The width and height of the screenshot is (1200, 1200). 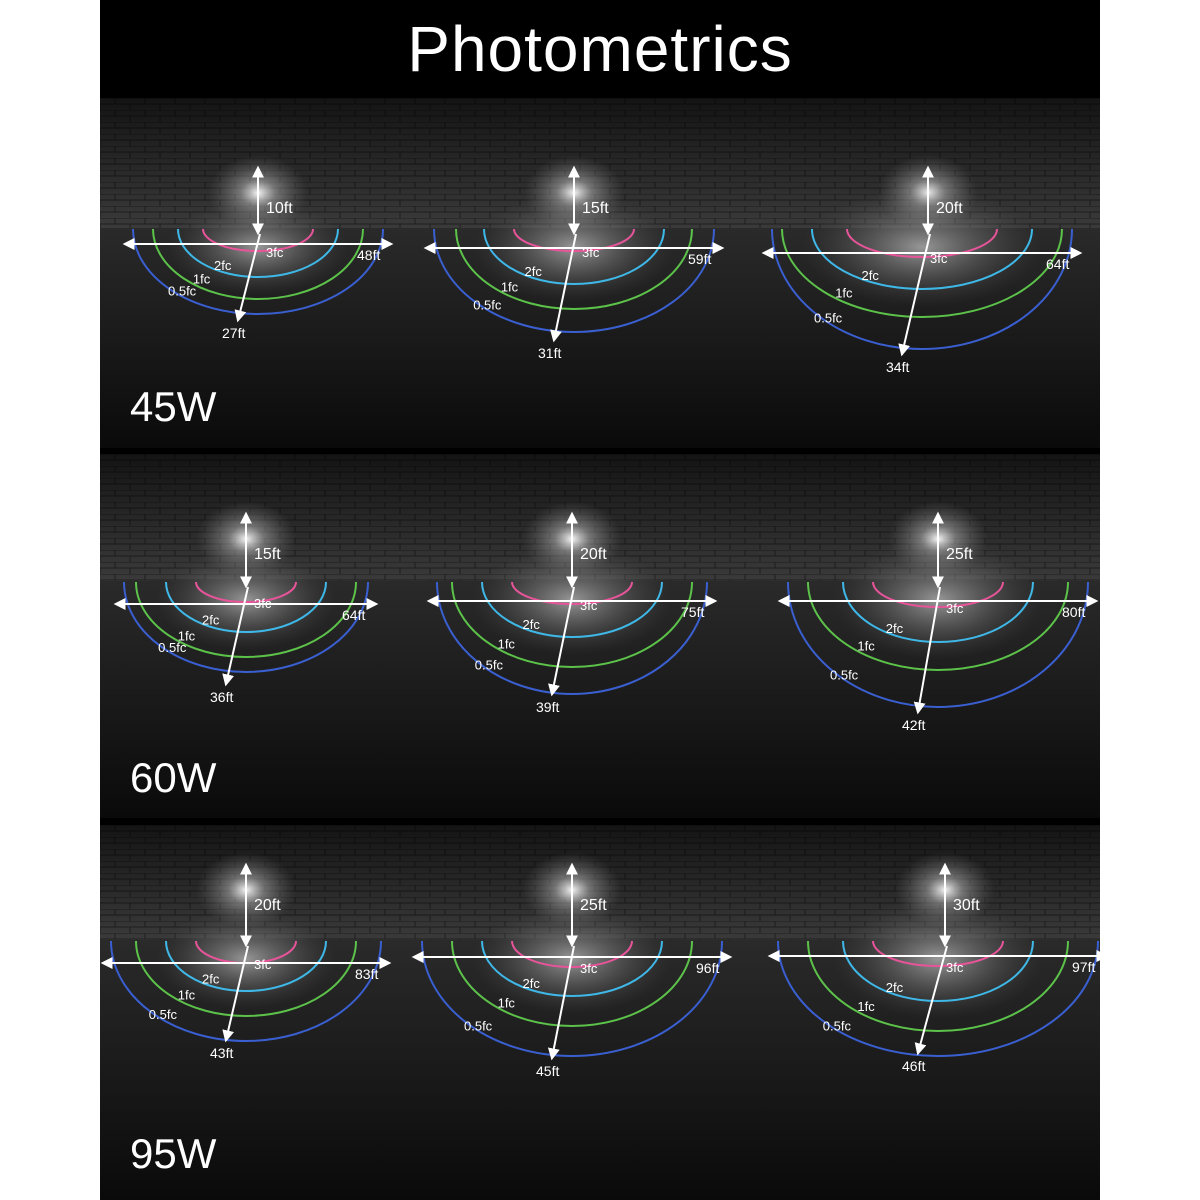 I want to click on photometric-diagram: 20ft 75ft 39ft 3fc 2fc 1fc 0.5fc, so click(x=572, y=608).